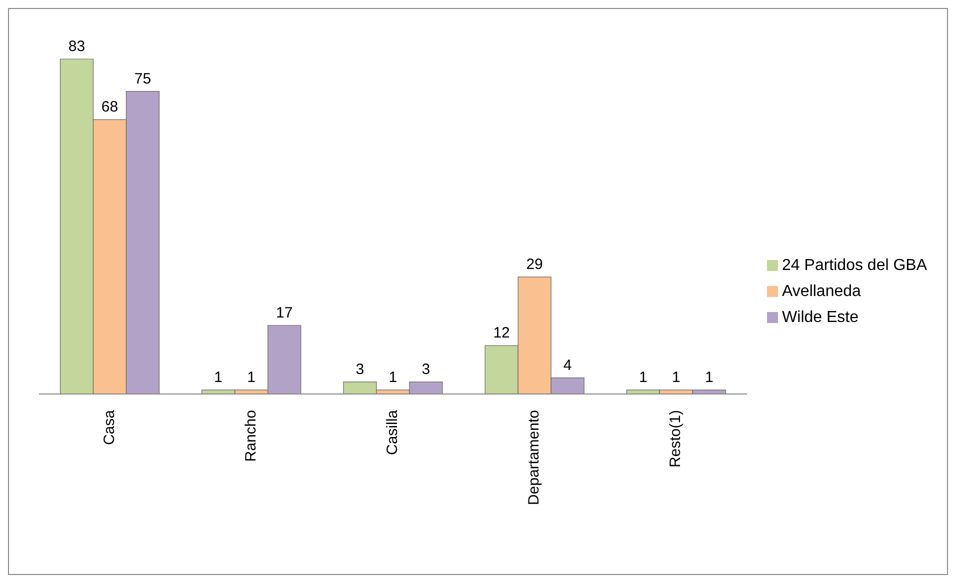  I want to click on x-tick-label: Casa, so click(109, 427).